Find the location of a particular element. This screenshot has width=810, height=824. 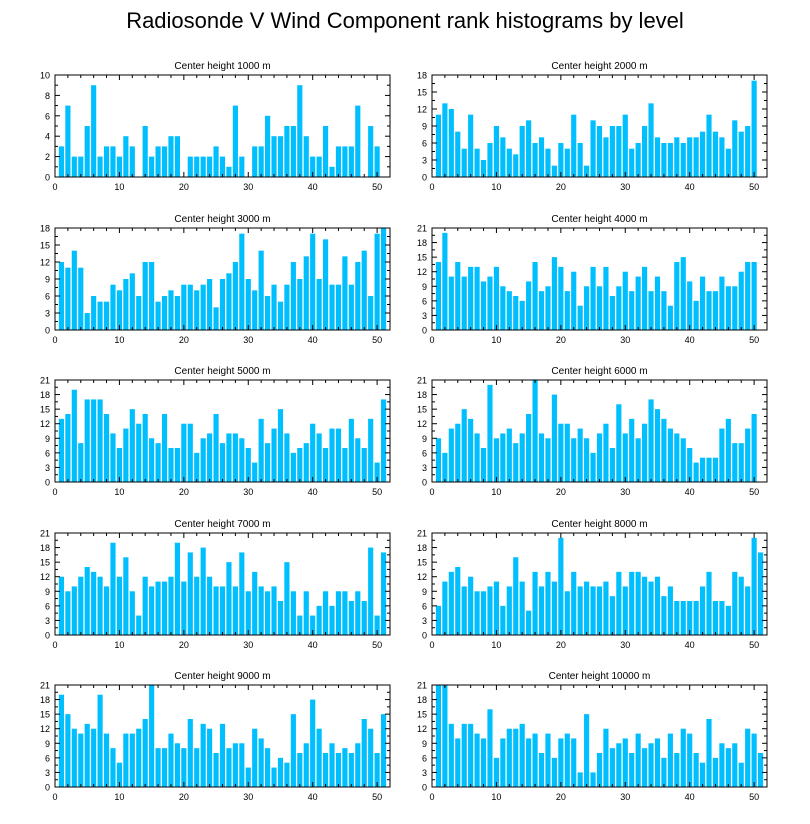

x-tick-label: 0 is located at coordinates (431, 187).